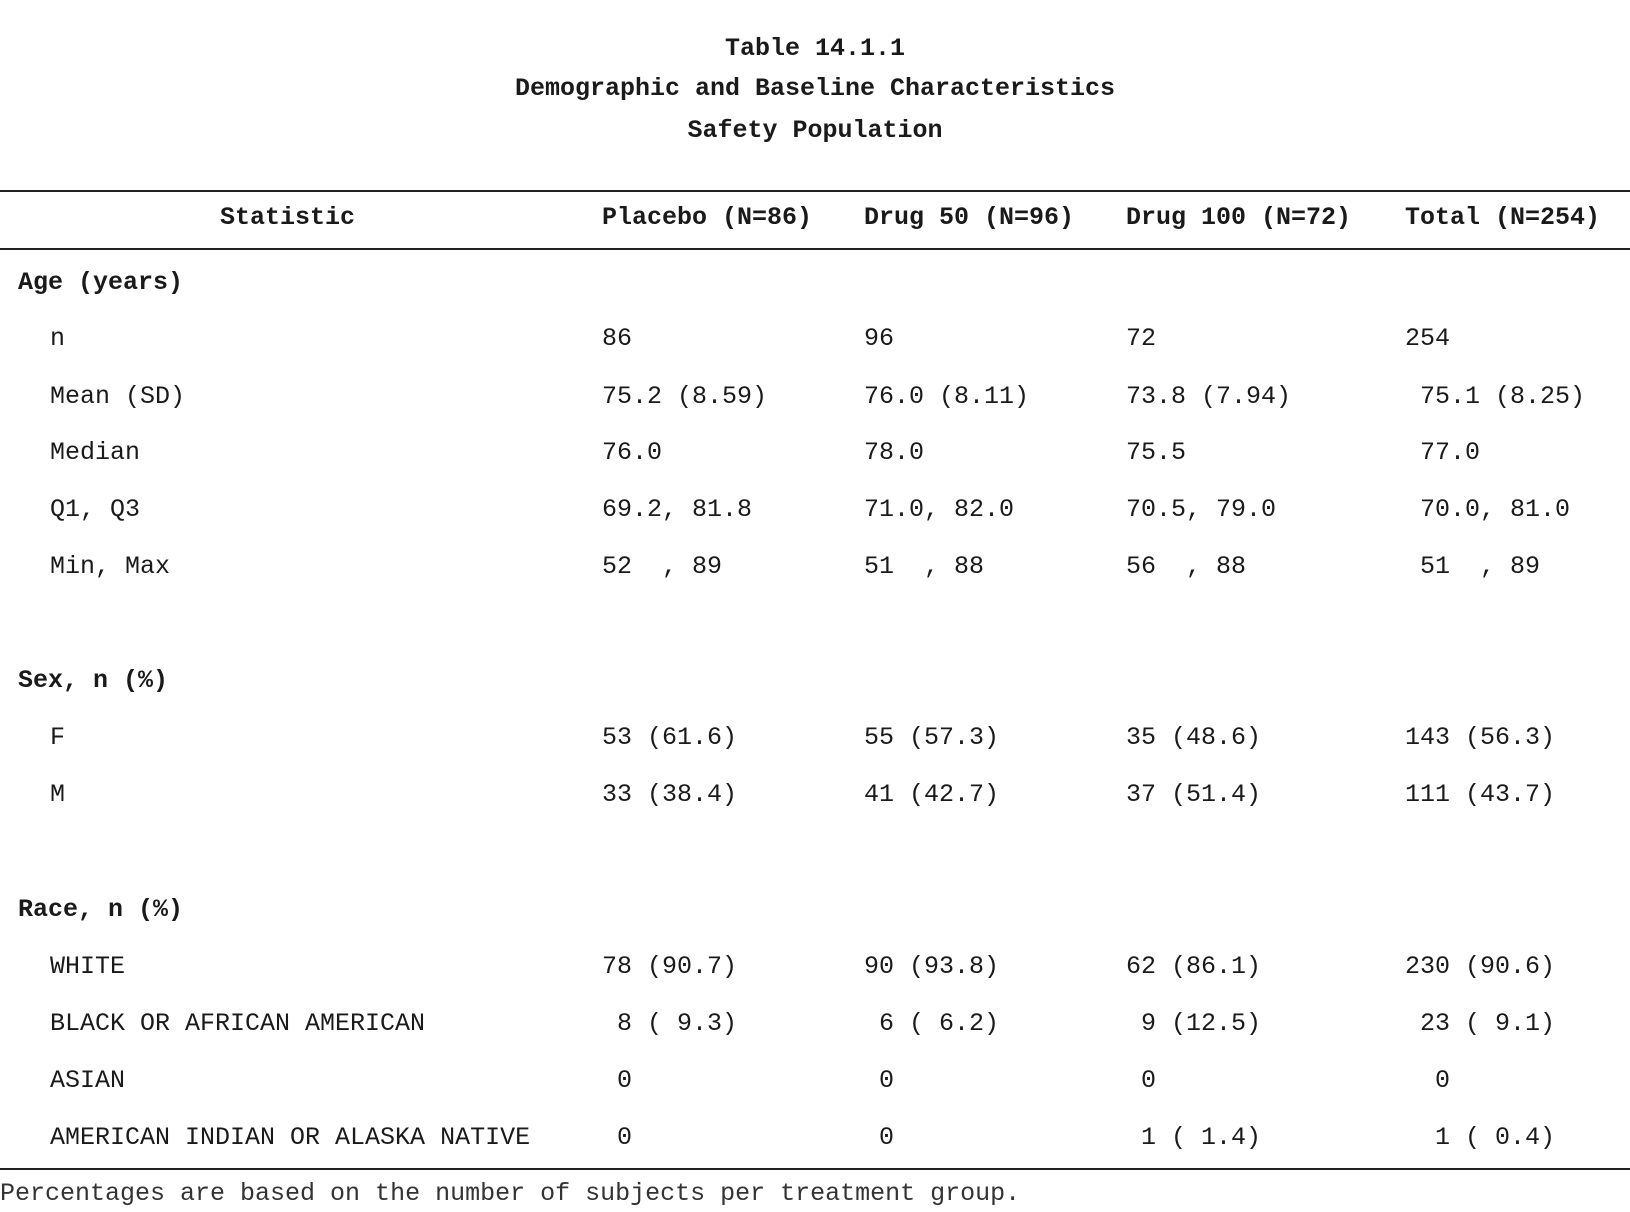  What do you see at coordinates (1201, 509) in the screenshot?
I see `cell-drug-100: 70.5, 79.0` at bounding box center [1201, 509].